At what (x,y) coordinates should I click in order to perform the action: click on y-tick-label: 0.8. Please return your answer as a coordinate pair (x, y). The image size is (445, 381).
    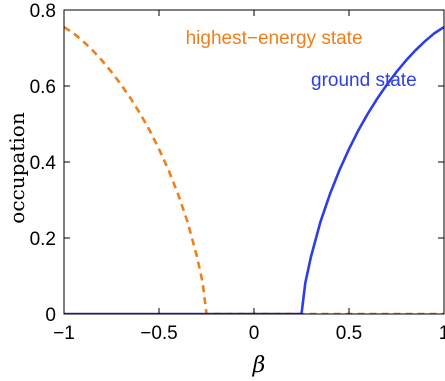
    Looking at the image, I should click on (43, 11).